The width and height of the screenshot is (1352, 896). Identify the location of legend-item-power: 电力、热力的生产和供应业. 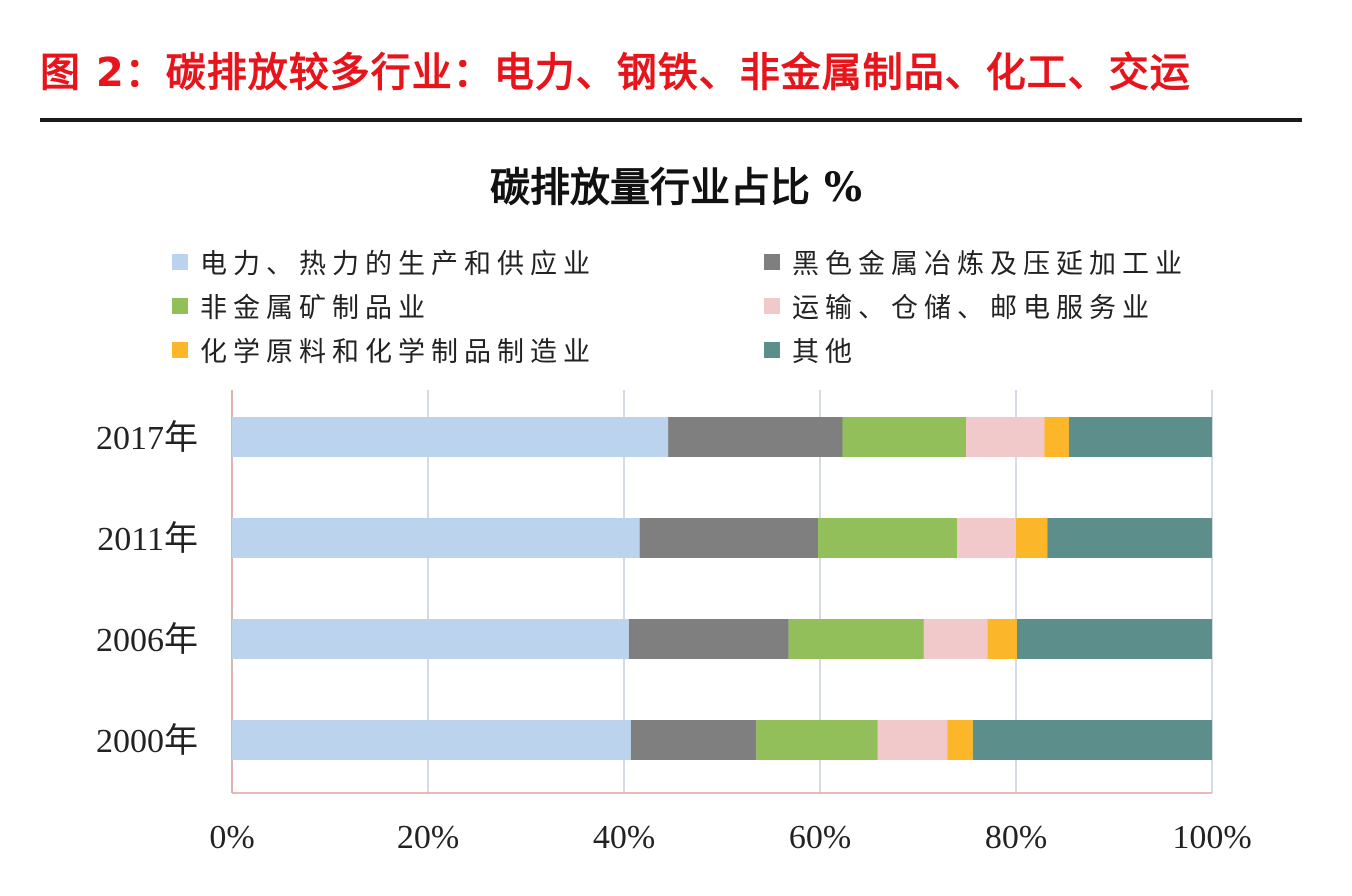
(384, 261).